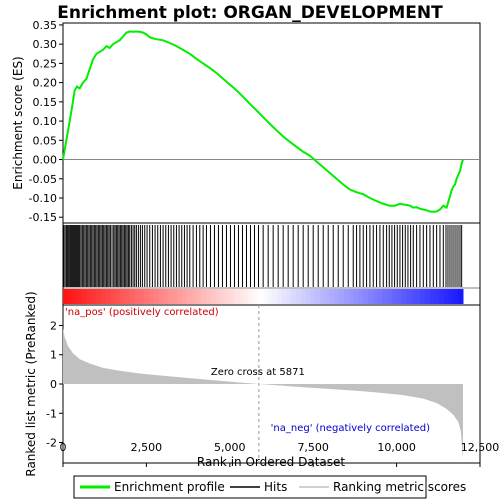  What do you see at coordinates (147, 447) in the screenshot?
I see `x-tick-label: 2,500` at bounding box center [147, 447].